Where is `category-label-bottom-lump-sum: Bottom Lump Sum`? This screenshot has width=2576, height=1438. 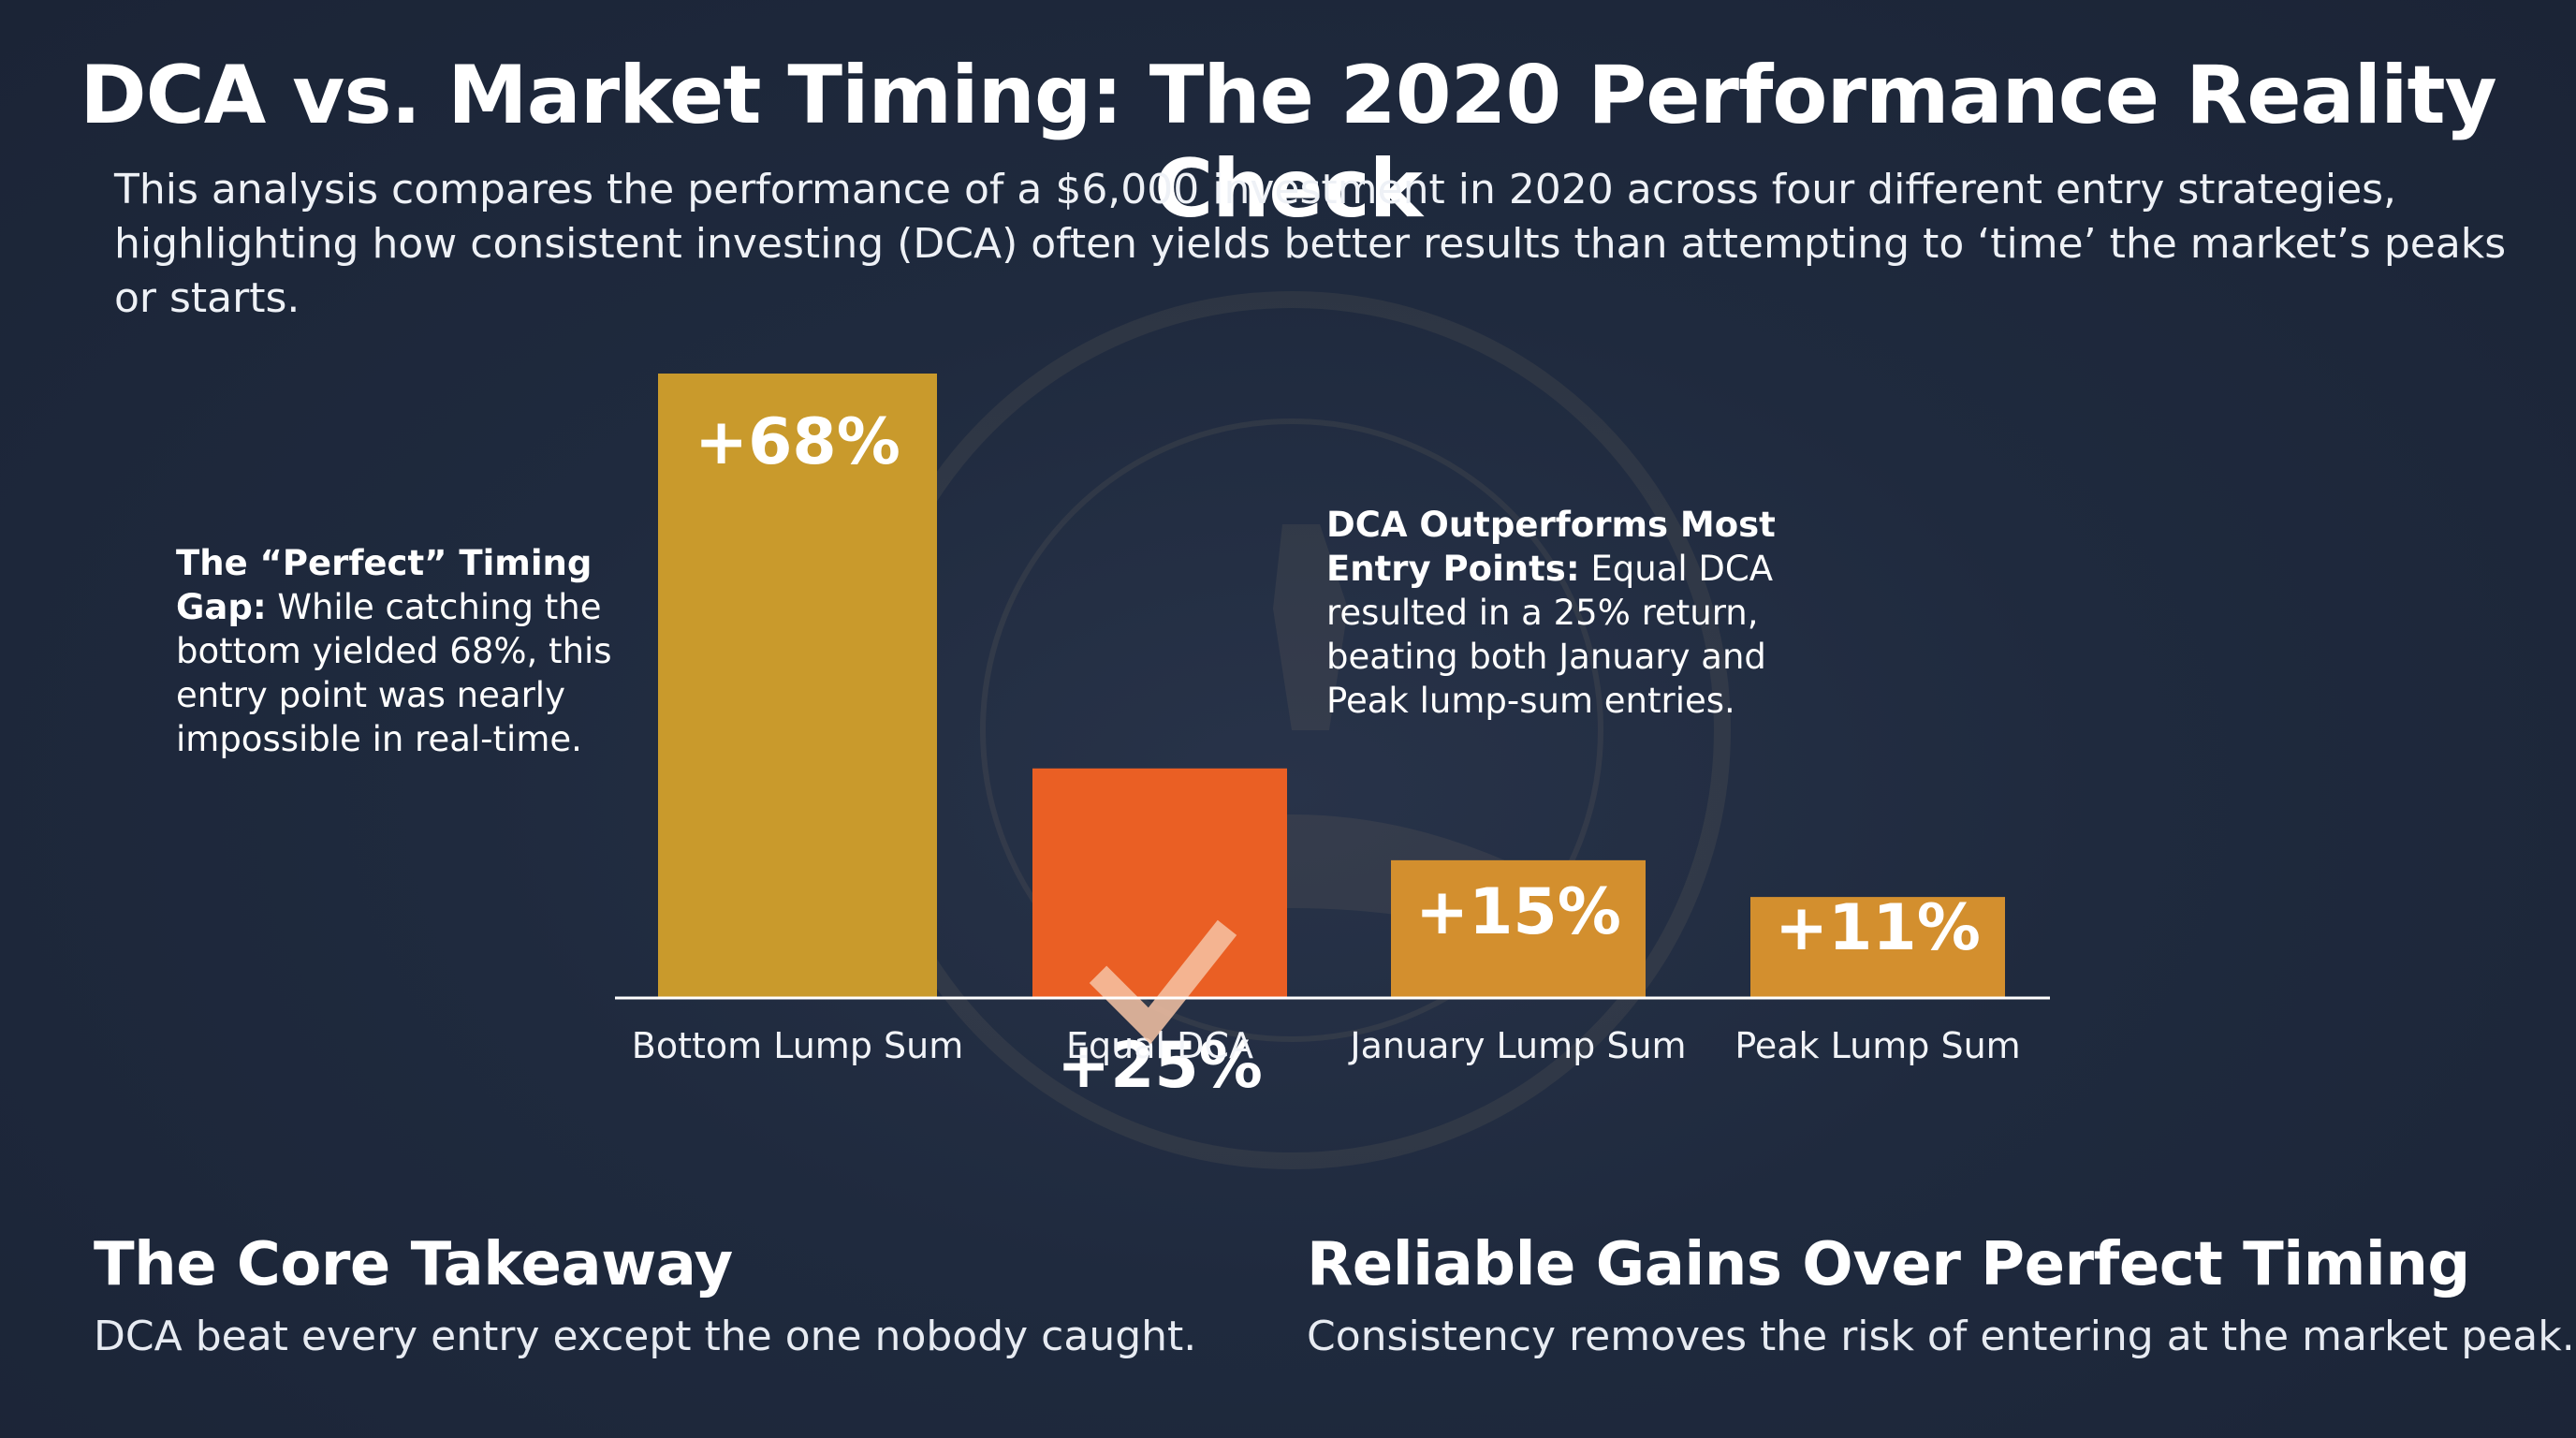 category-label-bottom-lump-sum: Bottom Lump Sum is located at coordinates (798, 1045).